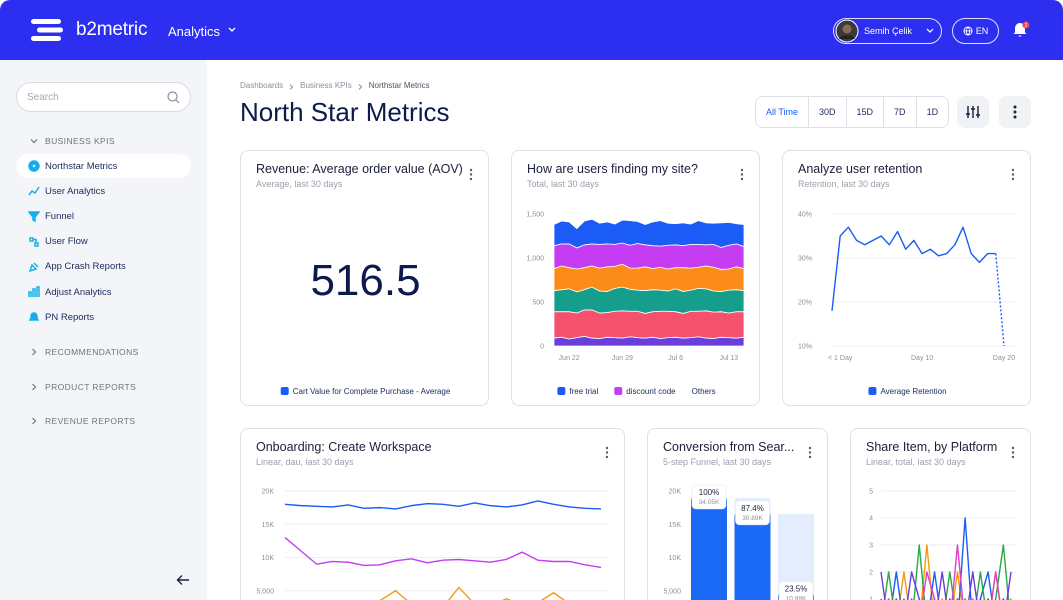  What do you see at coordinates (72, 141) in the screenshot?
I see `section-header: BUSINESS KPIS` at bounding box center [72, 141].